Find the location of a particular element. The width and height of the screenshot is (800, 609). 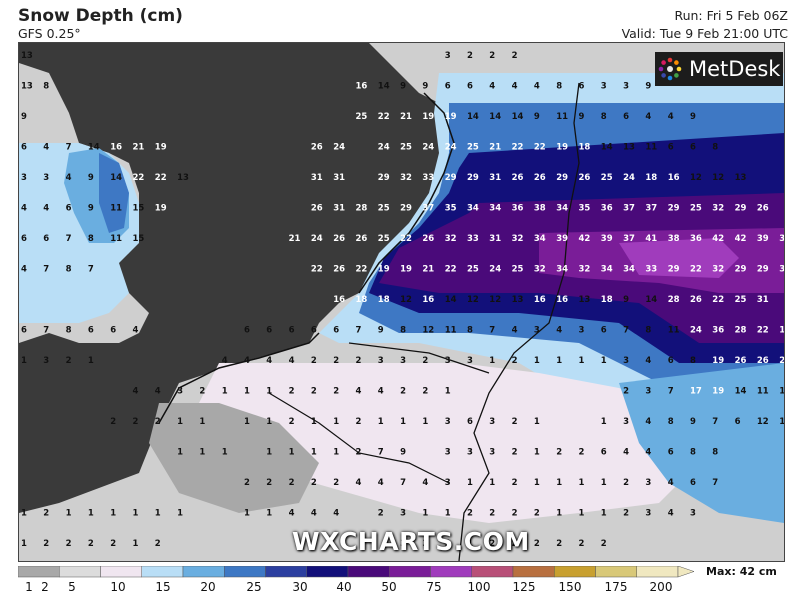

snow-value-label: 32 is located at coordinates (451, 239).